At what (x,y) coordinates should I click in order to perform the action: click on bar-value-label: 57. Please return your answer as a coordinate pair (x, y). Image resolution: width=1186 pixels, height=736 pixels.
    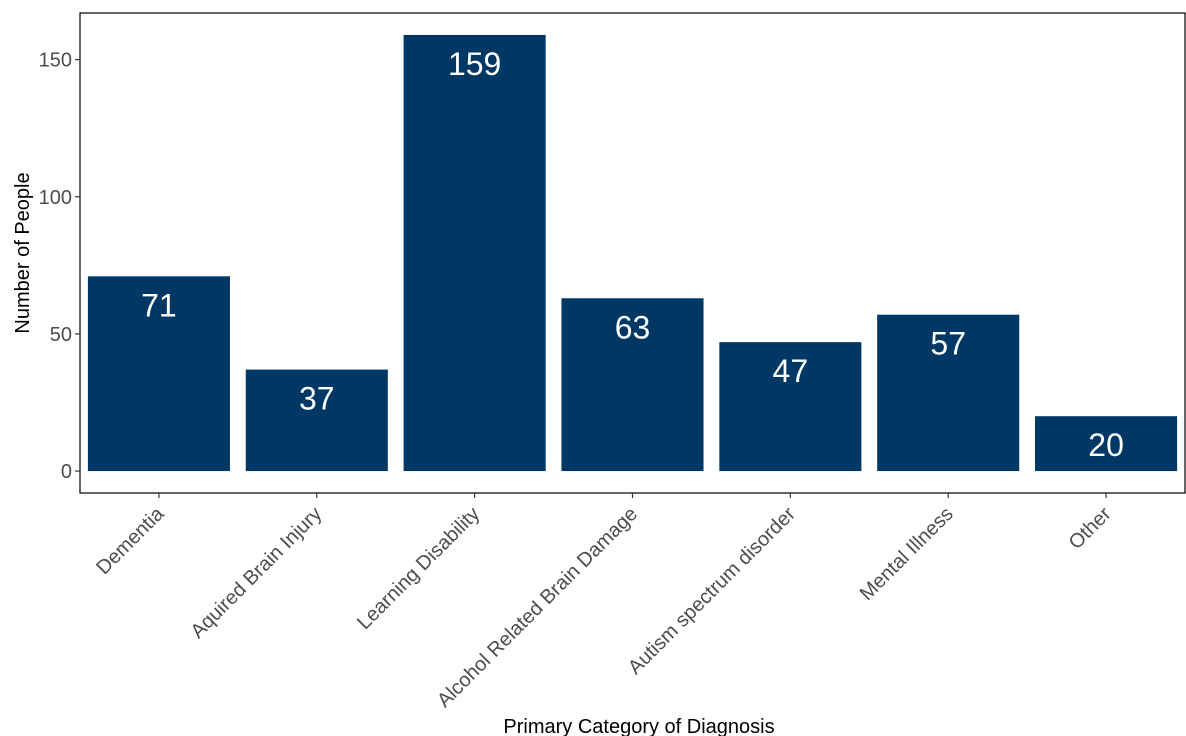
    Looking at the image, I should click on (948, 344).